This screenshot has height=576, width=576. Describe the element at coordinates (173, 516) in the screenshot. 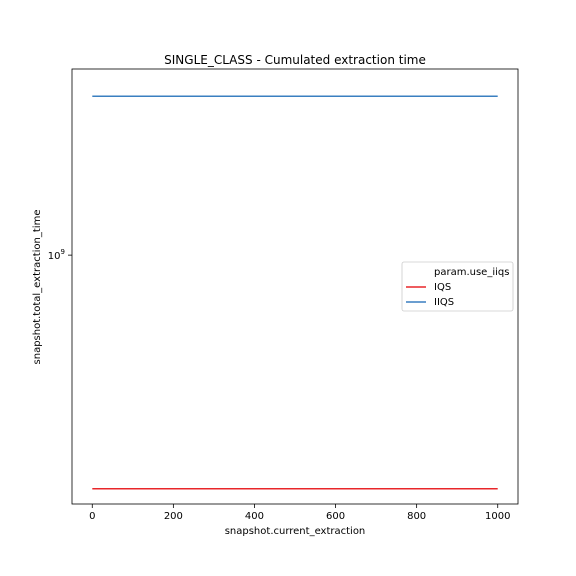

I see `x-tick-label: 200` at that location.